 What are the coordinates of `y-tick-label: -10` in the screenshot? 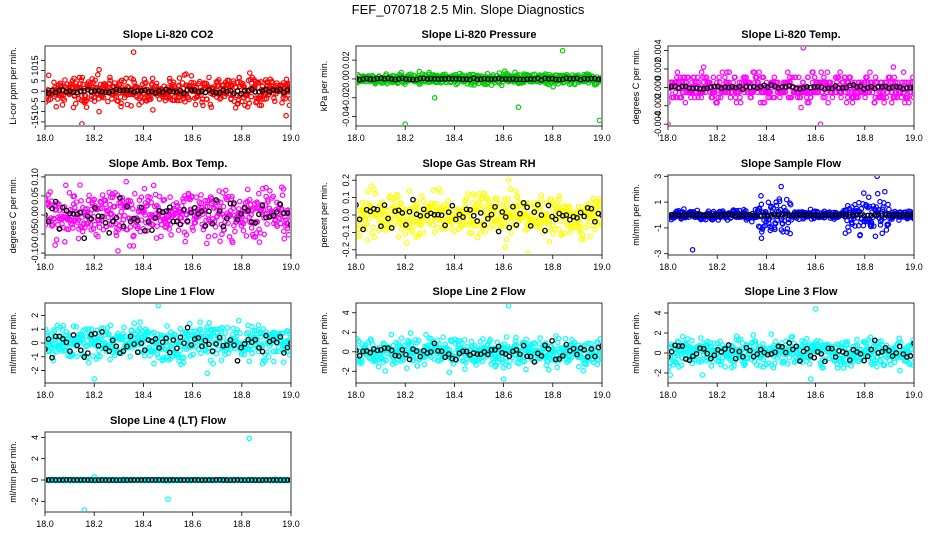 It's located at (35, 111).